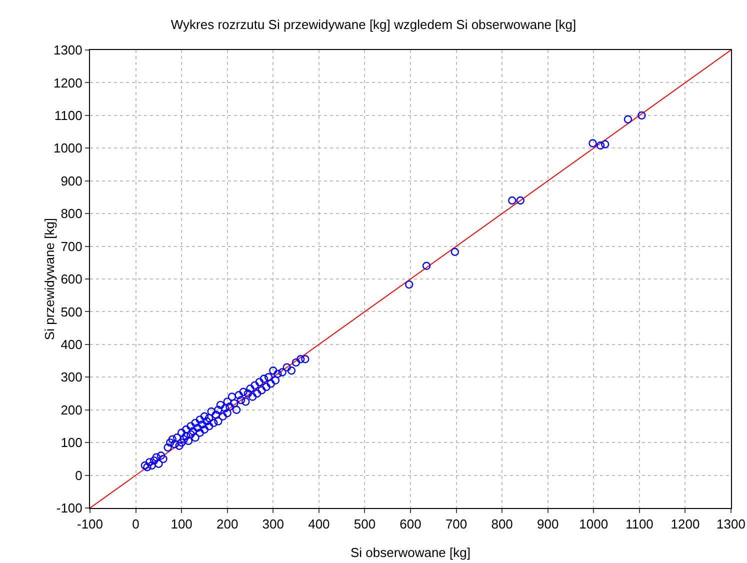  What do you see at coordinates (49, 279) in the screenshot?
I see `y-axis-title: Si przewidywane [kg]` at bounding box center [49, 279].